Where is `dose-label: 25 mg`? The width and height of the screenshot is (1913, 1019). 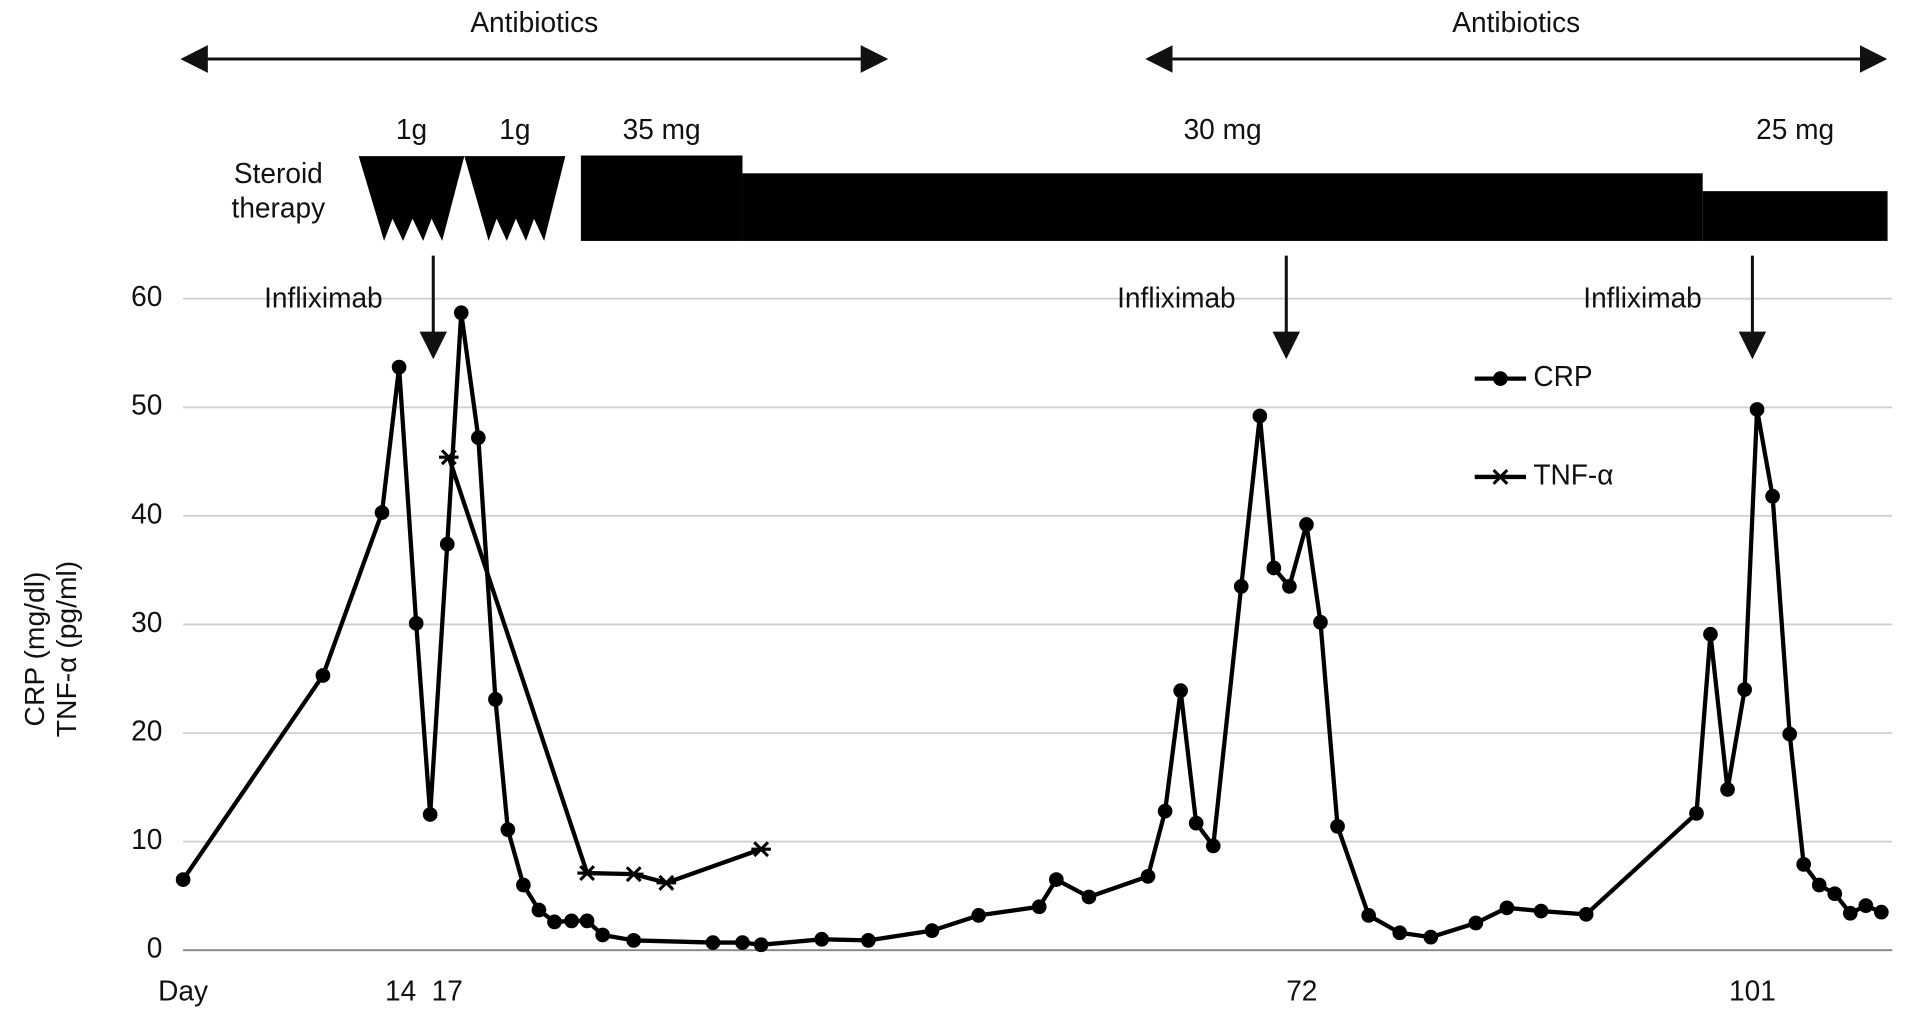
dose-label: 25 mg is located at coordinates (1795, 129).